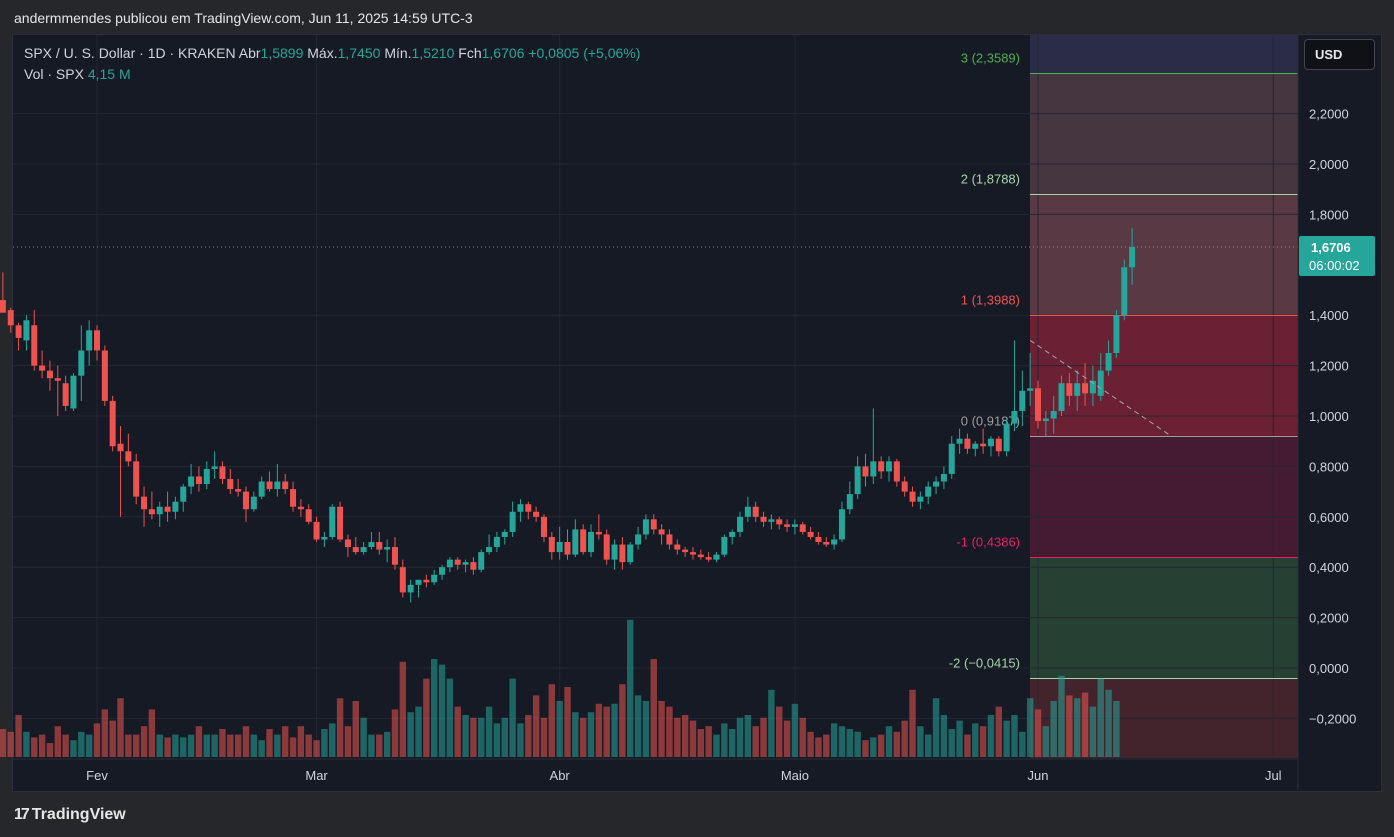 The width and height of the screenshot is (1394, 837). I want to click on fib-level-label: -2 (−0,0415), so click(984, 662).